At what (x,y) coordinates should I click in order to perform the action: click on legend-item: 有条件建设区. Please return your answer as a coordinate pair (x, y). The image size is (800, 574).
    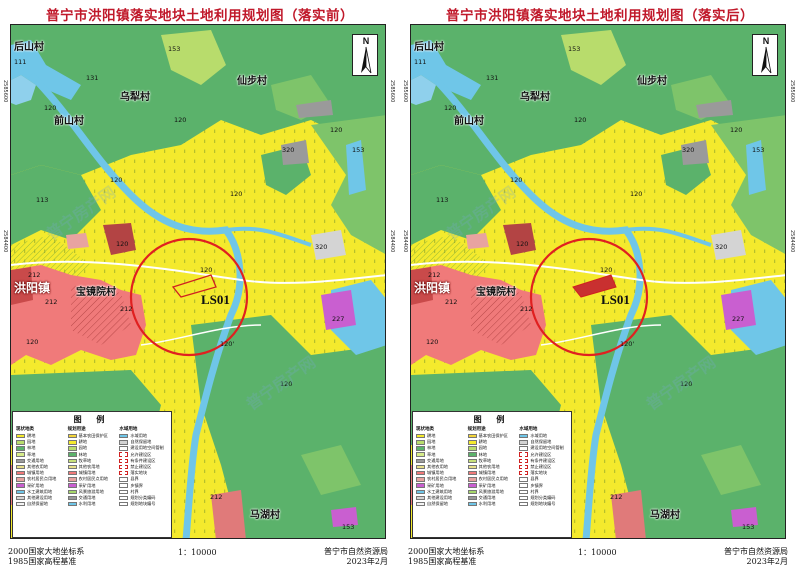
    Looking at the image, I should click on (543, 461).